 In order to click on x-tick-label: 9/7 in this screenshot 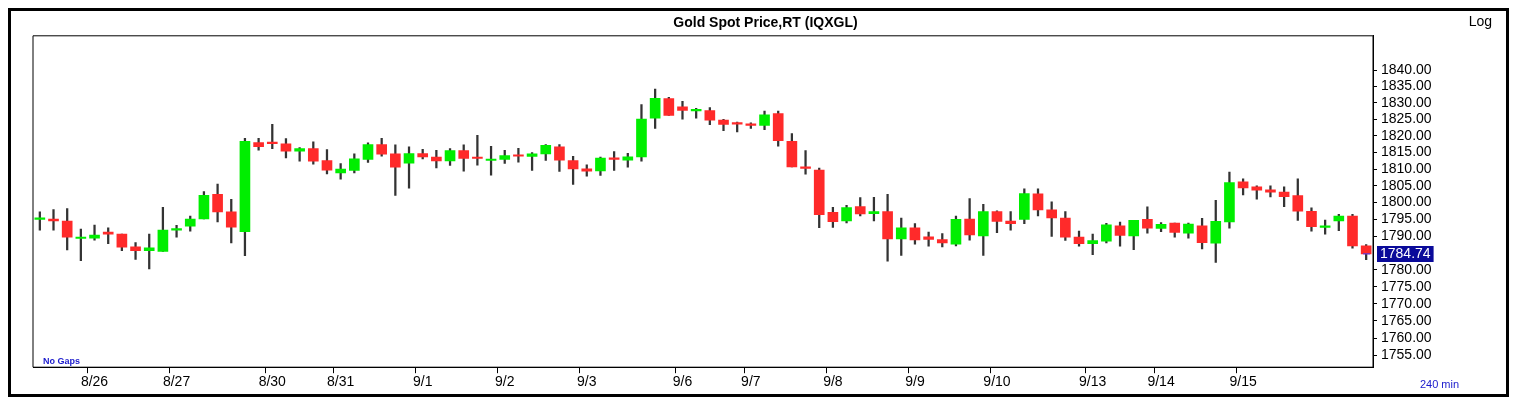, I will do `click(751, 381)`.